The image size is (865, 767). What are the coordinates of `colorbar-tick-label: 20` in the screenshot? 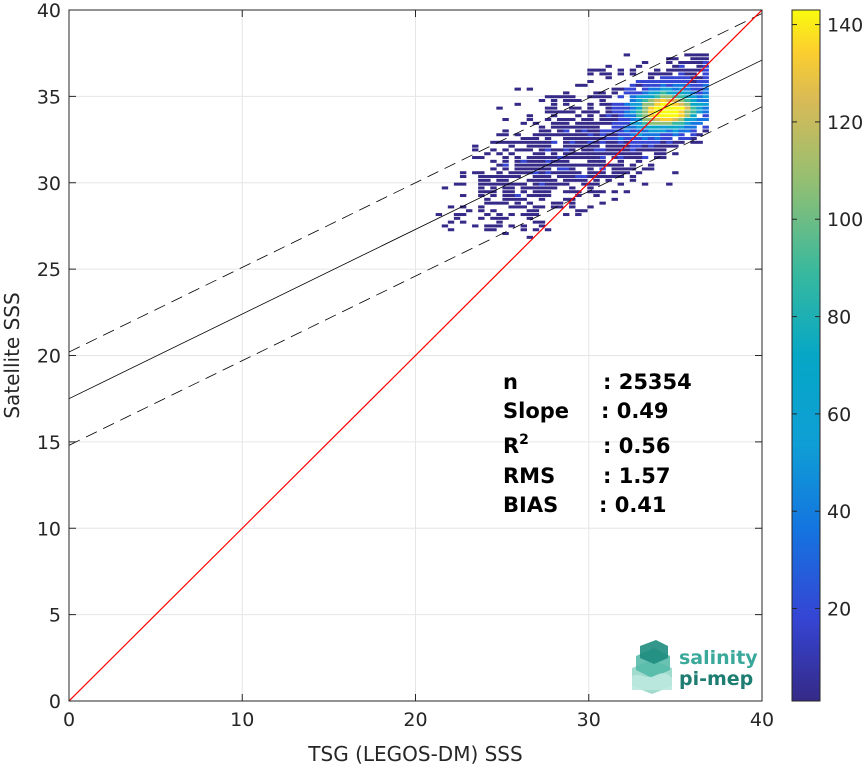 It's located at (839, 610).